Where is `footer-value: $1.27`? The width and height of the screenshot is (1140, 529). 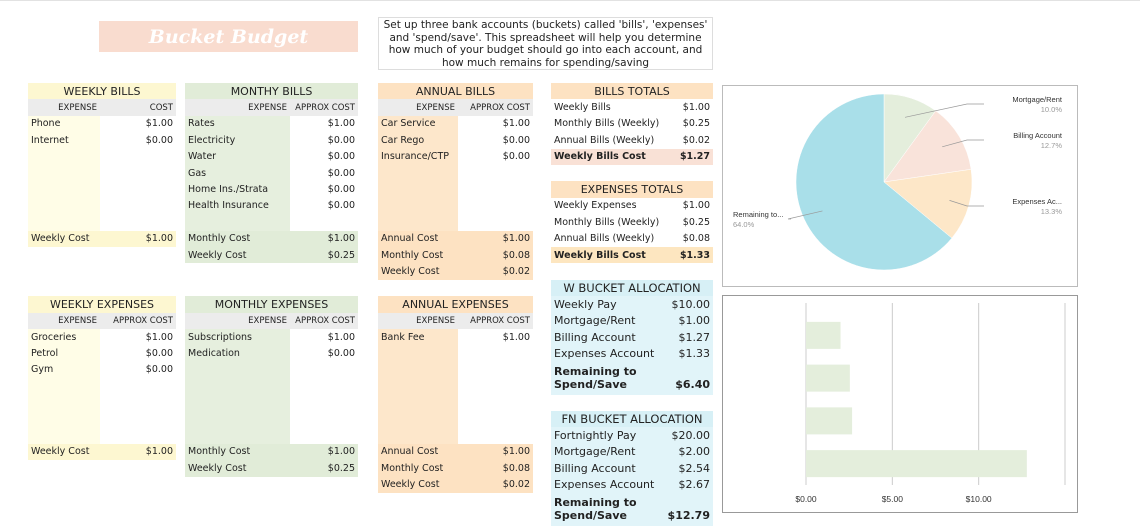 footer-value: $1.27 is located at coordinates (687, 156).